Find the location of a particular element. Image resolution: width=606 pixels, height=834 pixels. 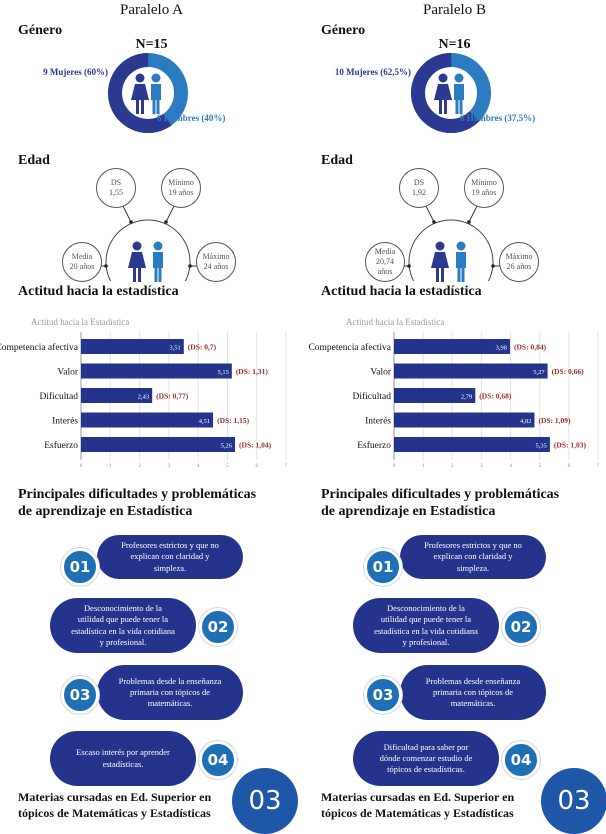

value-label: 5,27 is located at coordinates (539, 372).